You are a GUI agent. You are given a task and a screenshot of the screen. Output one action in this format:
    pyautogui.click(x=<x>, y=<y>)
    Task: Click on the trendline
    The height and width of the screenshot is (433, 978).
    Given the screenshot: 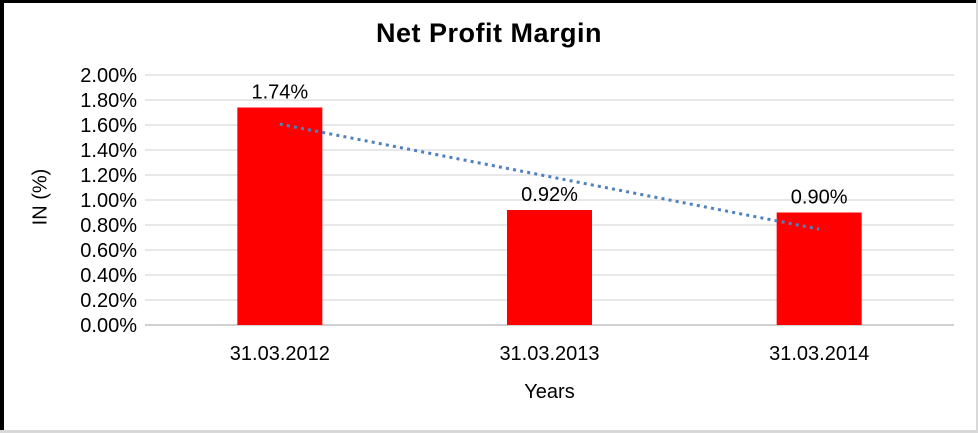 What is the action you would take?
    pyautogui.click(x=549, y=176)
    